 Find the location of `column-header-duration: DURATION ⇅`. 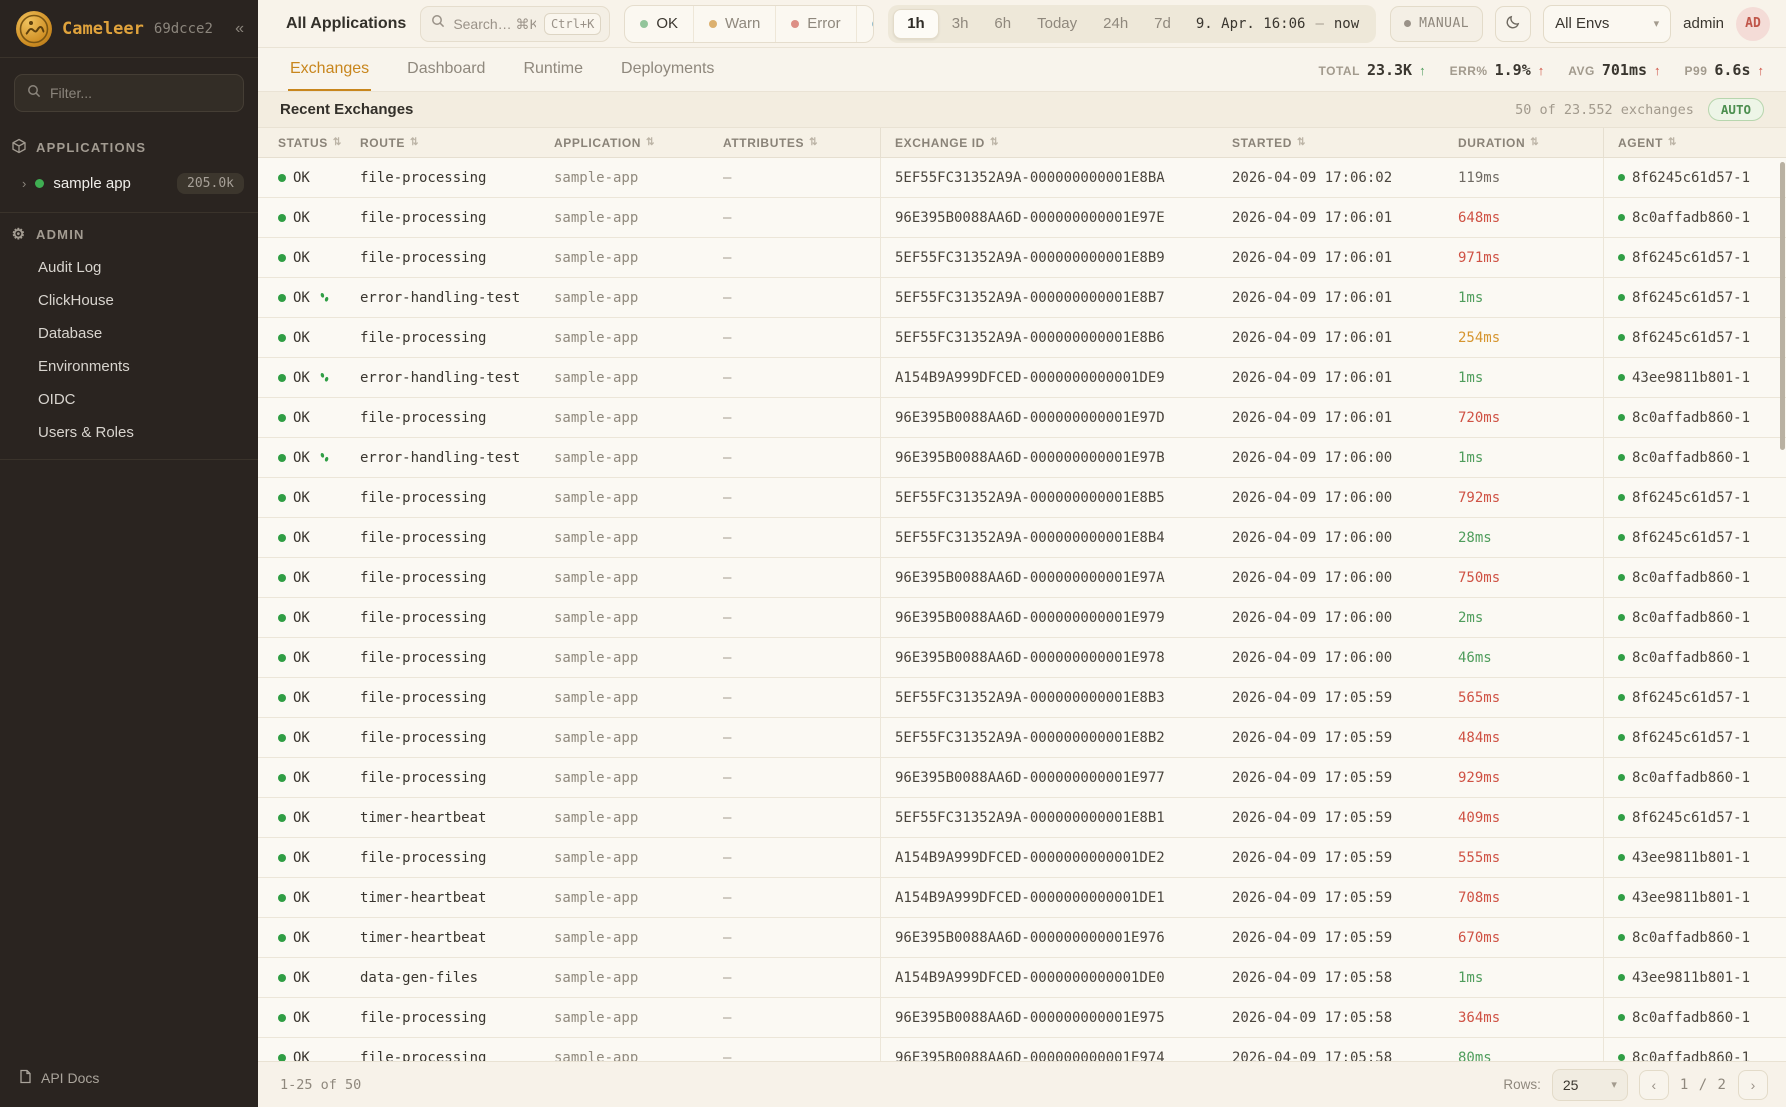

column-header-duration: DURATION ⇅ is located at coordinates (1530, 143).